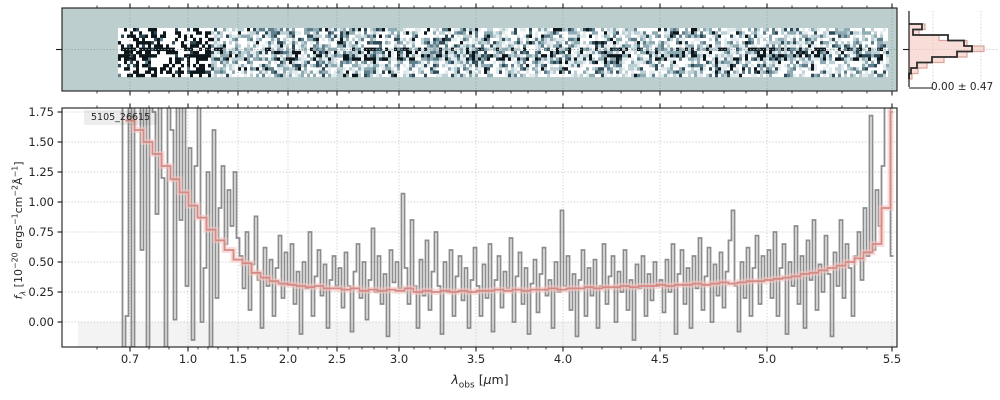 The width and height of the screenshot is (1000, 400). Describe the element at coordinates (41, 202) in the screenshot. I see `svg-text: 1.00` at that location.